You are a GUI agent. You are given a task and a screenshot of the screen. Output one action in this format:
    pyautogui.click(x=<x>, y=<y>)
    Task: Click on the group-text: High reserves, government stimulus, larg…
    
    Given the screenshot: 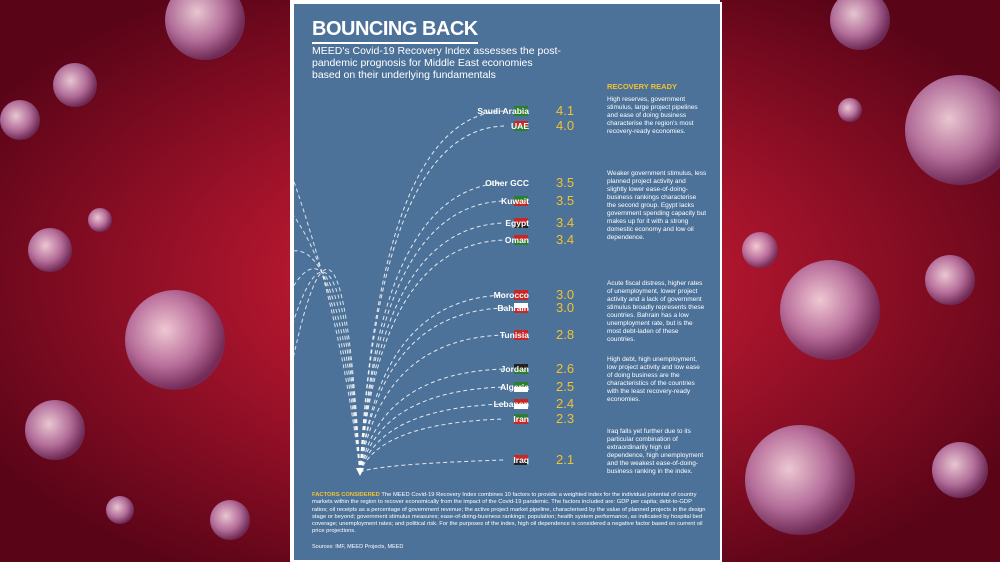 What is the action you would take?
    pyautogui.click(x=652, y=115)
    